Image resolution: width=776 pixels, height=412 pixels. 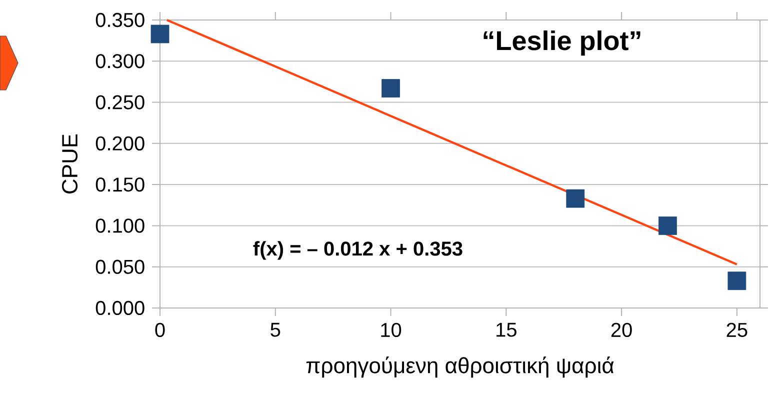 I want to click on y-tick-label: 0.150, so click(x=120, y=184).